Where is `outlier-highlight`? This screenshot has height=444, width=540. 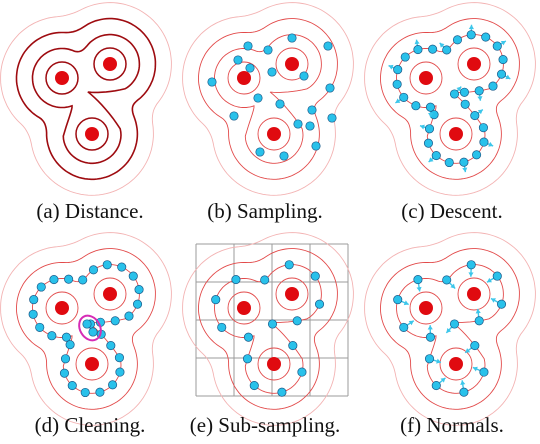 outlier-highlight is located at coordinates (90, 328).